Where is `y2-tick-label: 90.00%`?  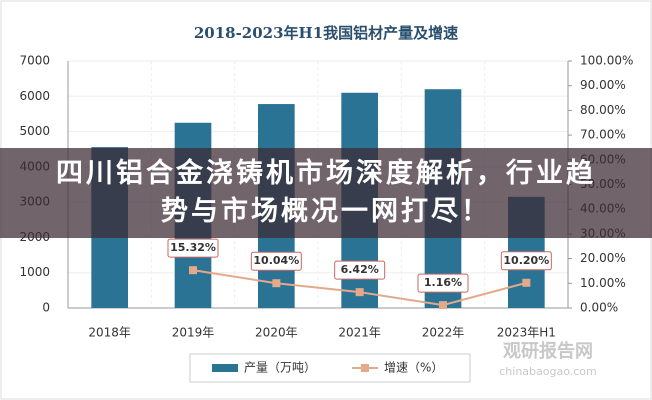
y2-tick-label: 90.00% is located at coordinates (603, 85).